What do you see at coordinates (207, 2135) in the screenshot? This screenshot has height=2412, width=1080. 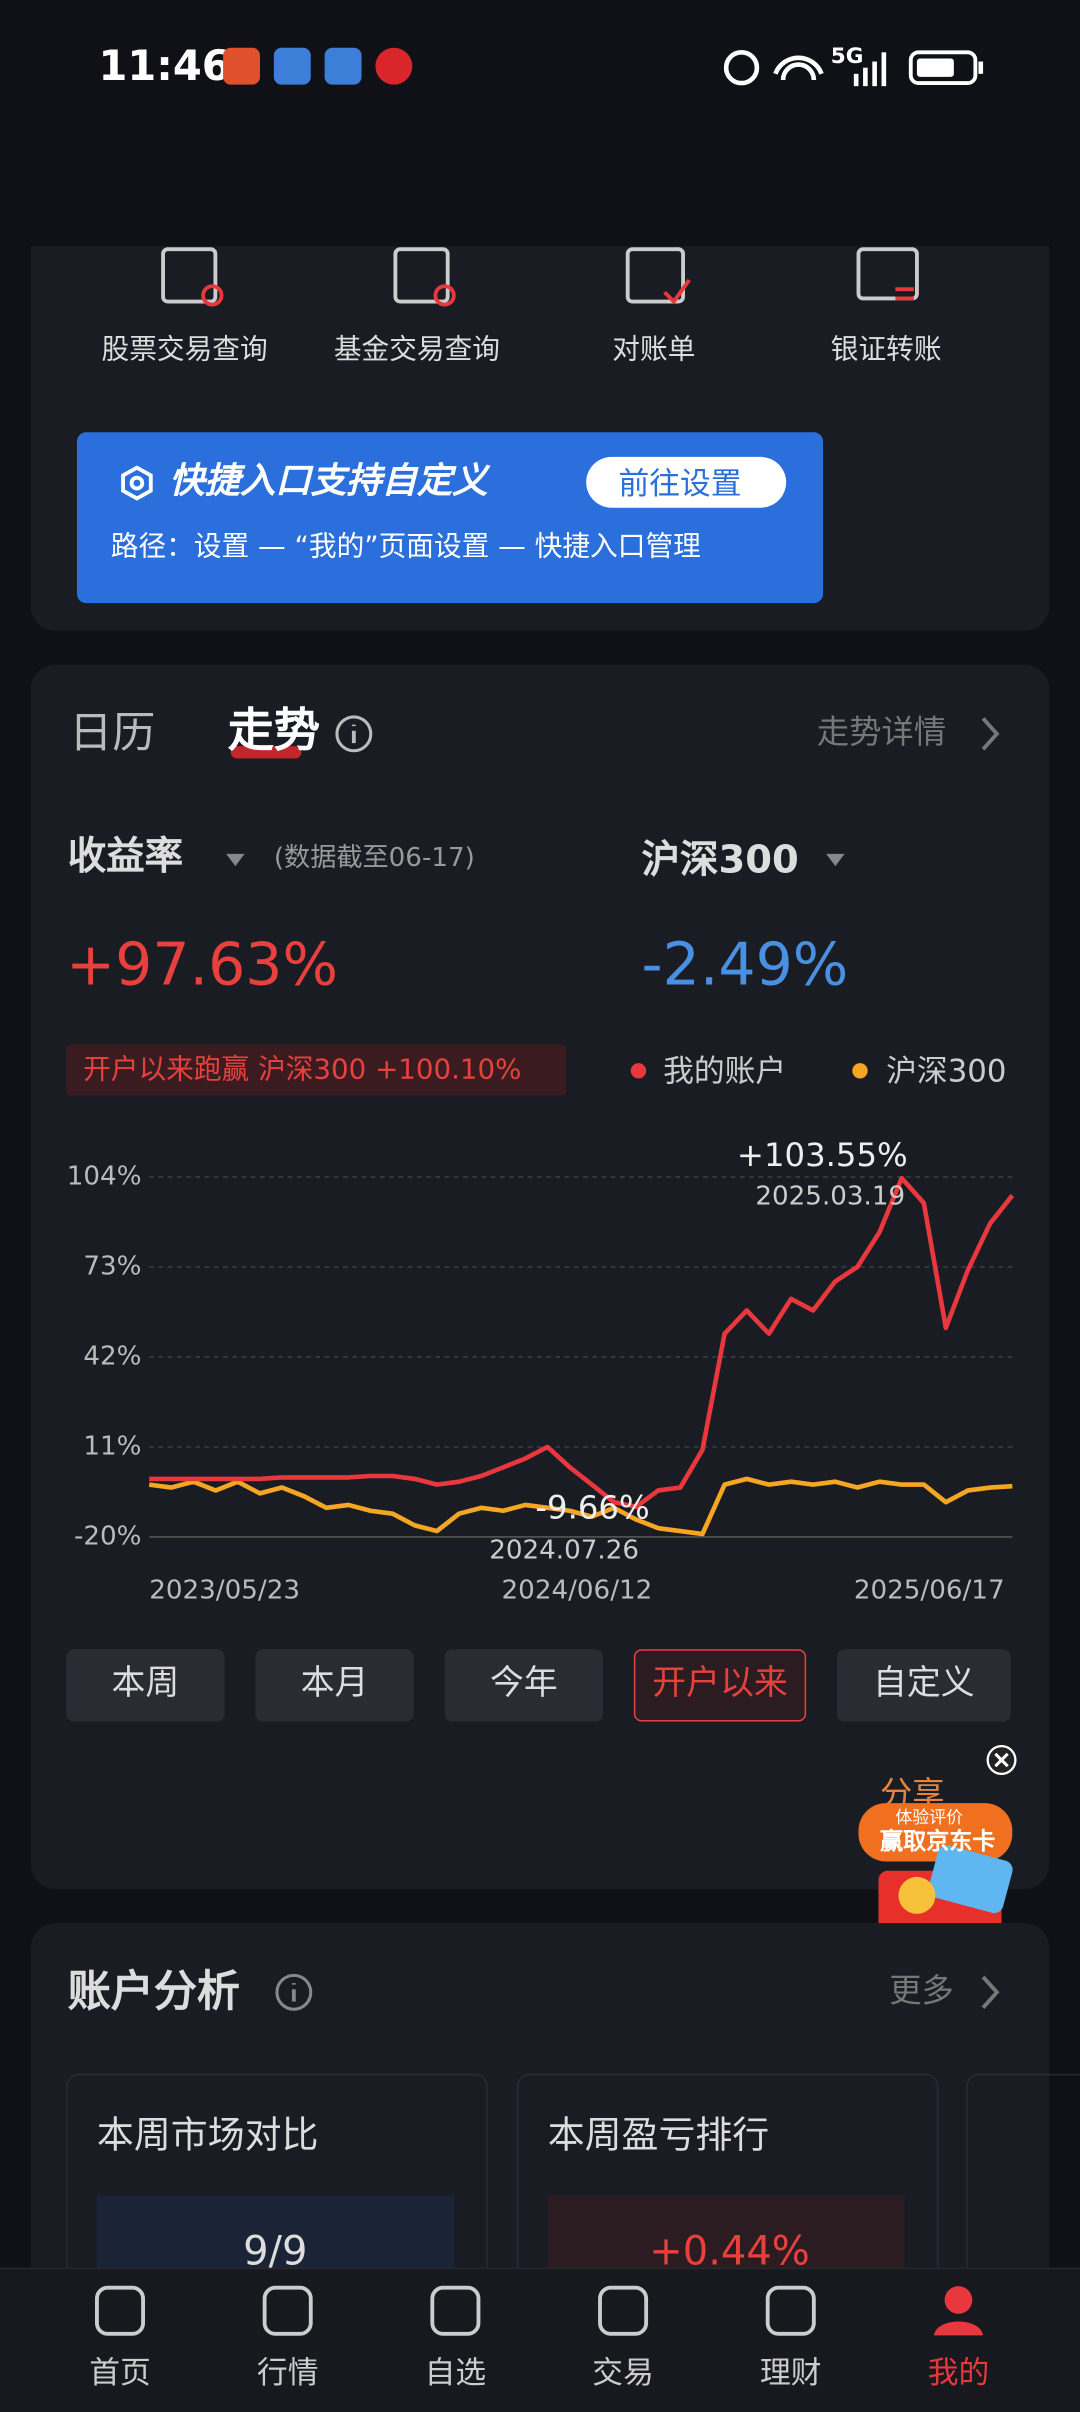 I see `subcard-title: 本周市场对比` at bounding box center [207, 2135].